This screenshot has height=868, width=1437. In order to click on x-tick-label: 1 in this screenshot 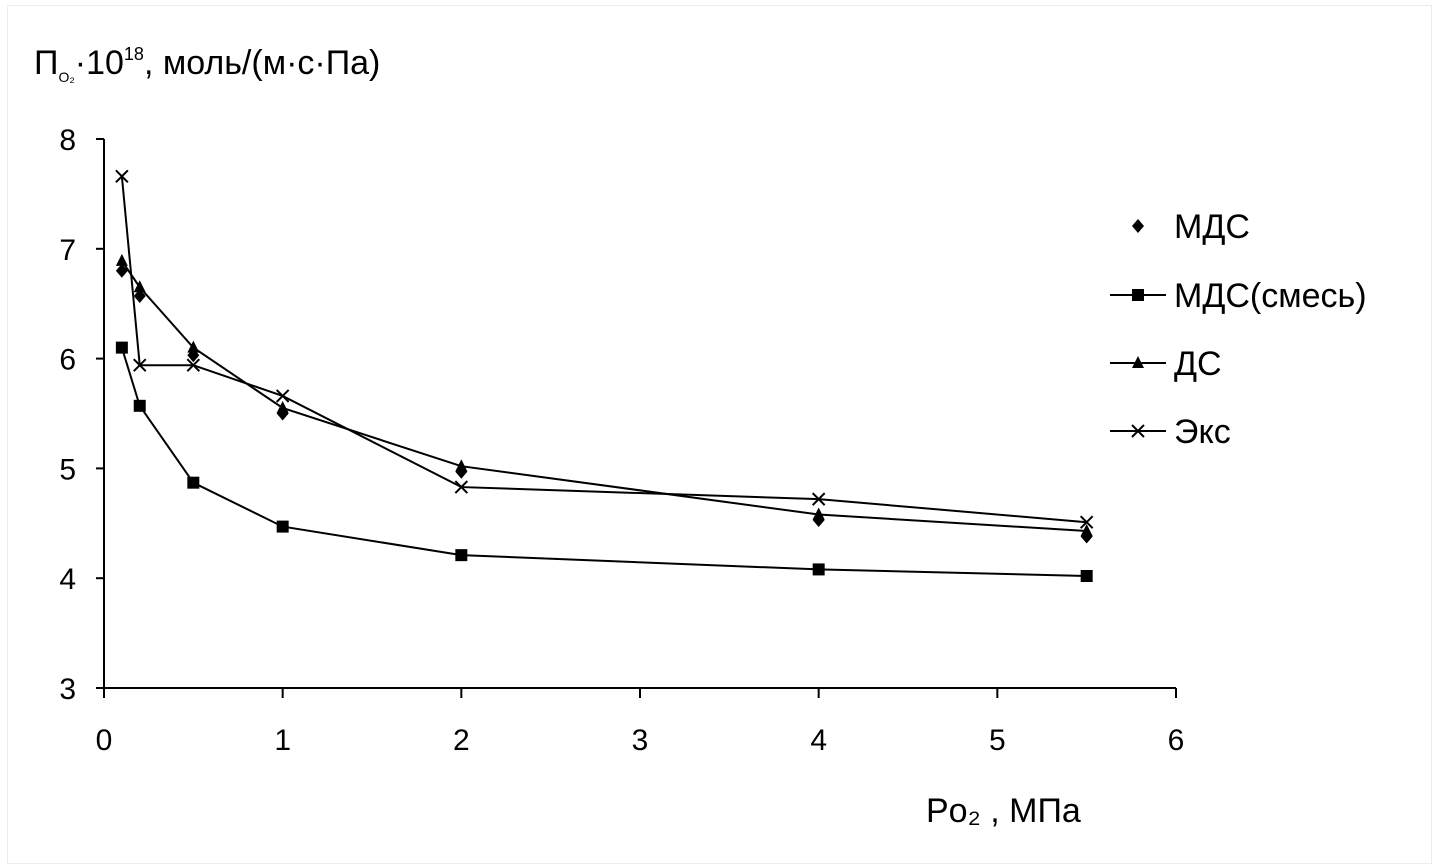, I will do `click(282, 740)`.